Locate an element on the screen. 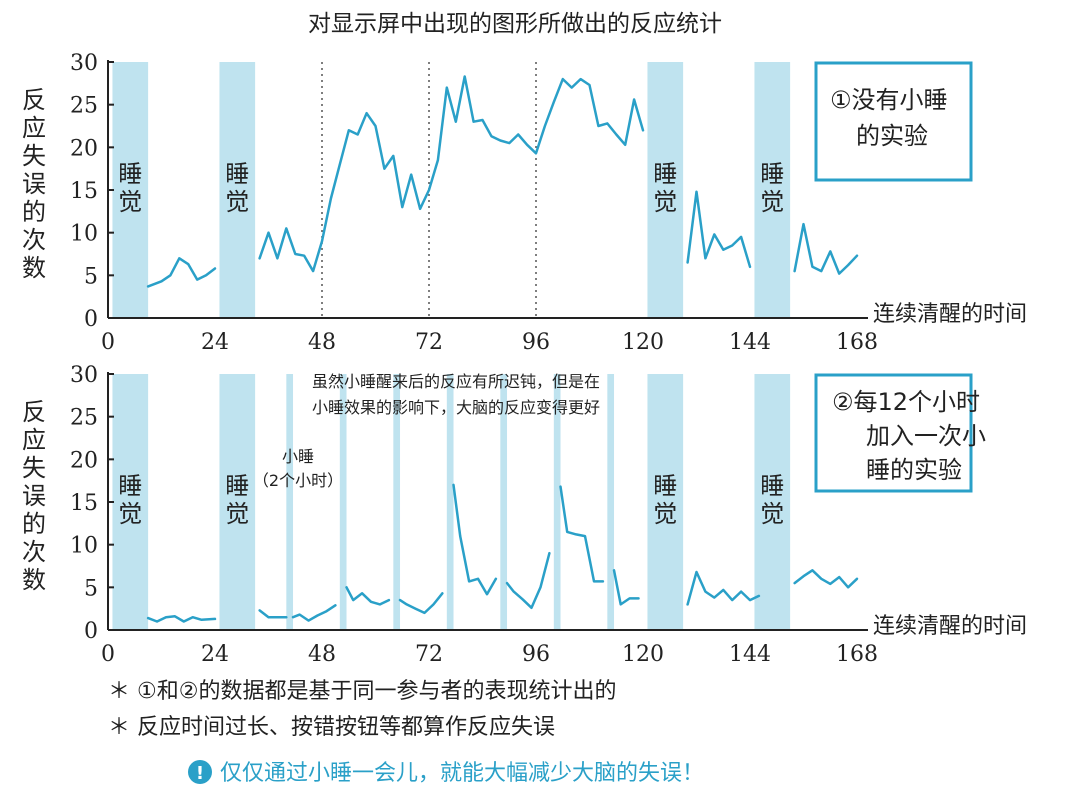 The width and height of the screenshot is (1080, 798). chart-1-legend-box: ①没有小睡 的实验 is located at coordinates (893, 121).